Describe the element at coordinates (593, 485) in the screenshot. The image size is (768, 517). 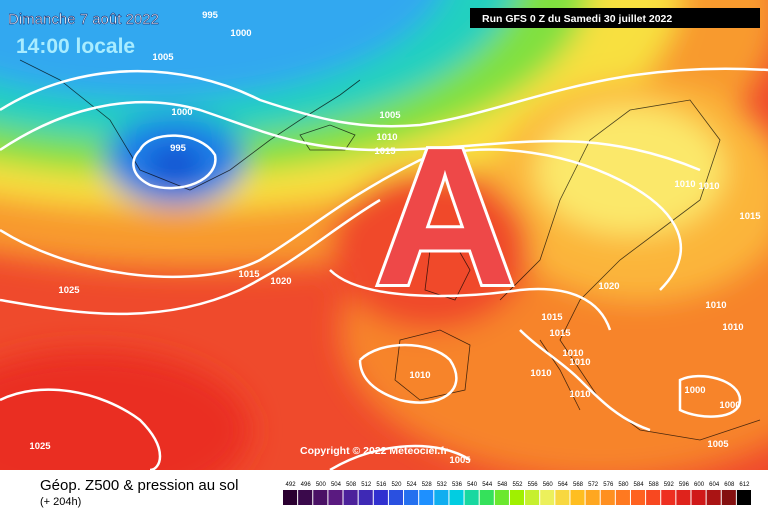
I see `scale-label: 572` at that location.